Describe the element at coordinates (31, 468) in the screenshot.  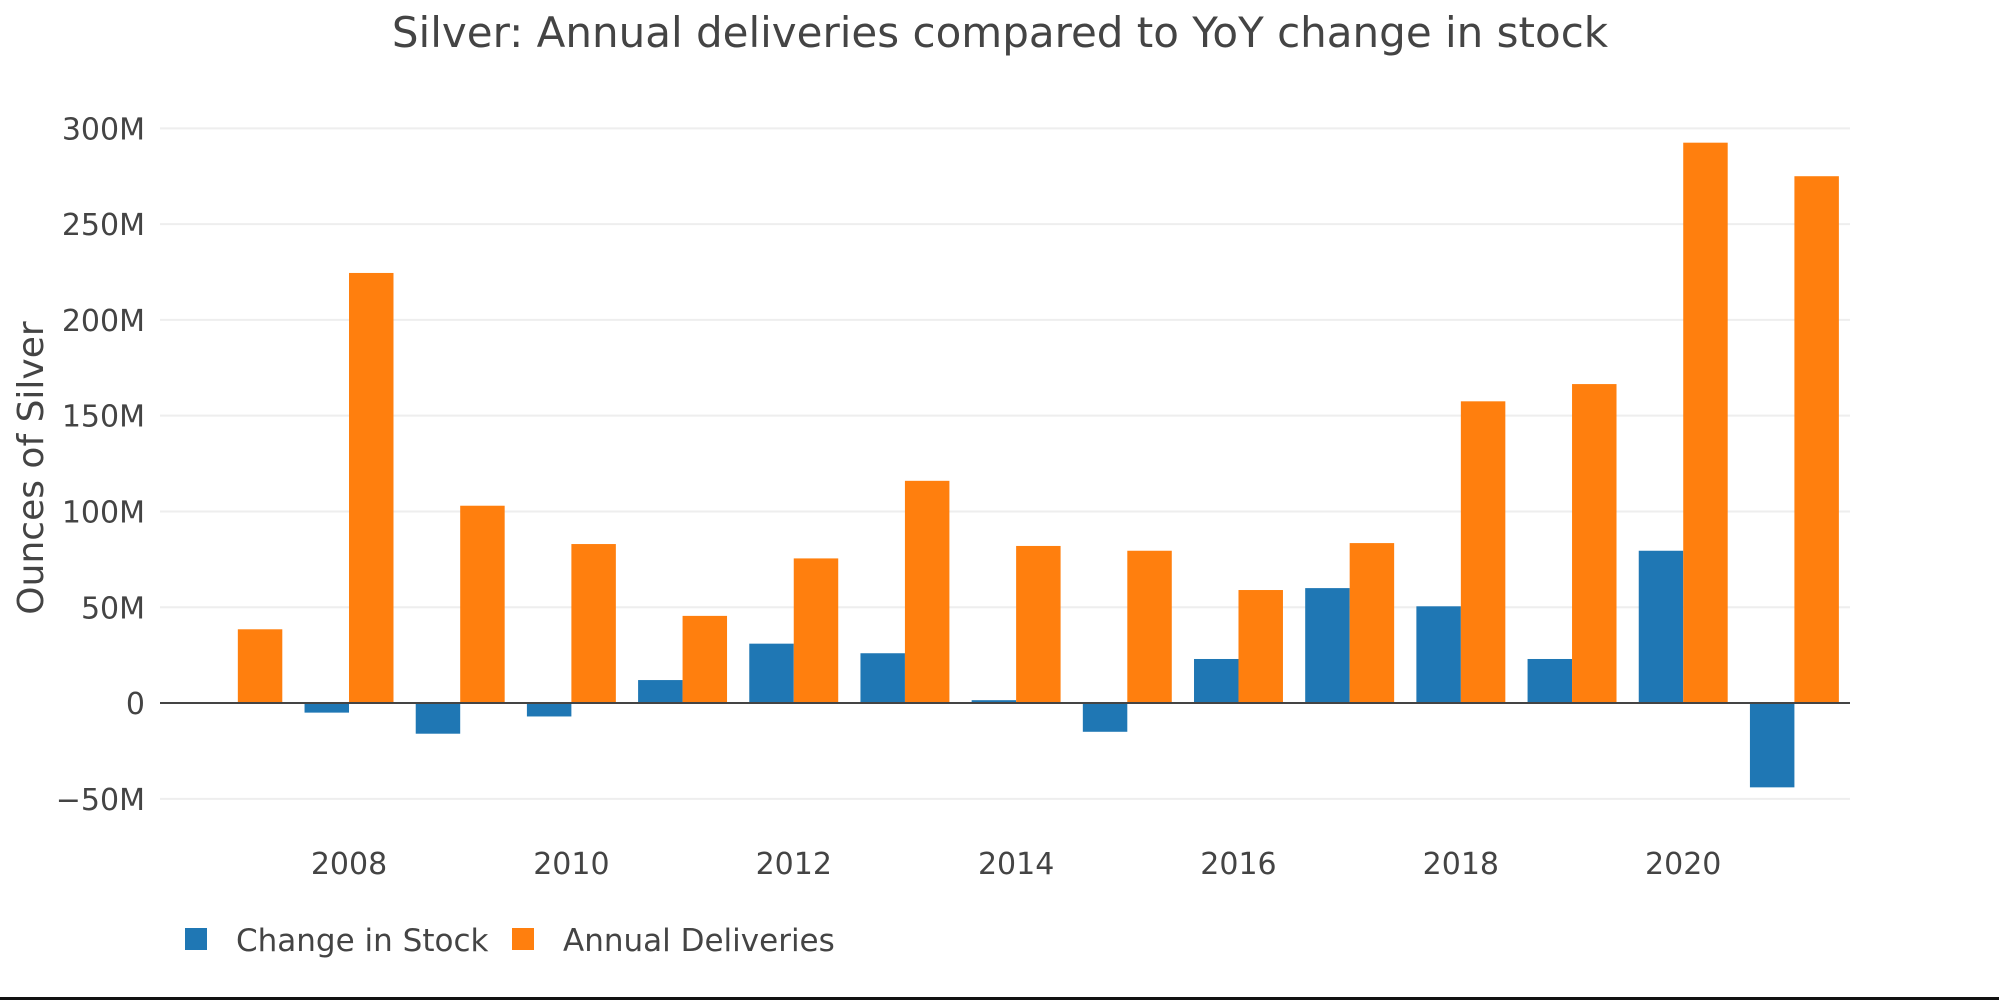
I see `y-axis-title: Ounces of Silver` at that location.